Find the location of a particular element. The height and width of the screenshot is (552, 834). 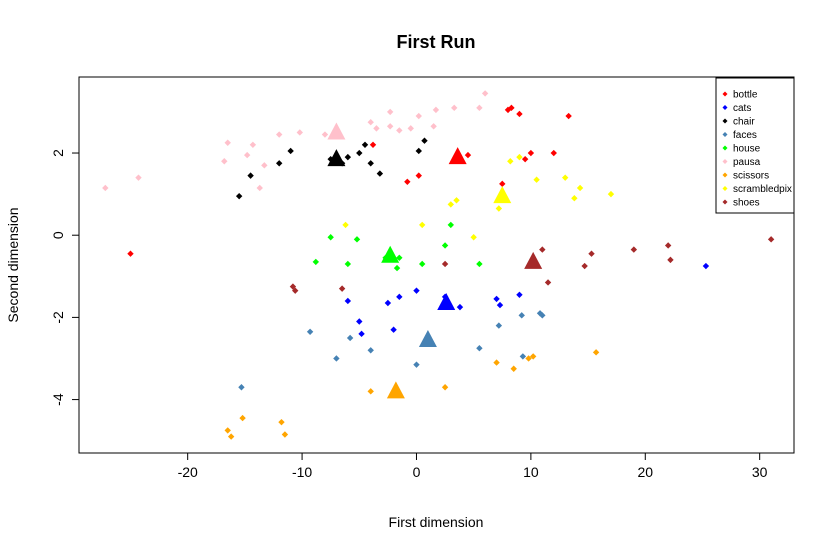

y-tick-label: -4 is located at coordinates (58, 399).